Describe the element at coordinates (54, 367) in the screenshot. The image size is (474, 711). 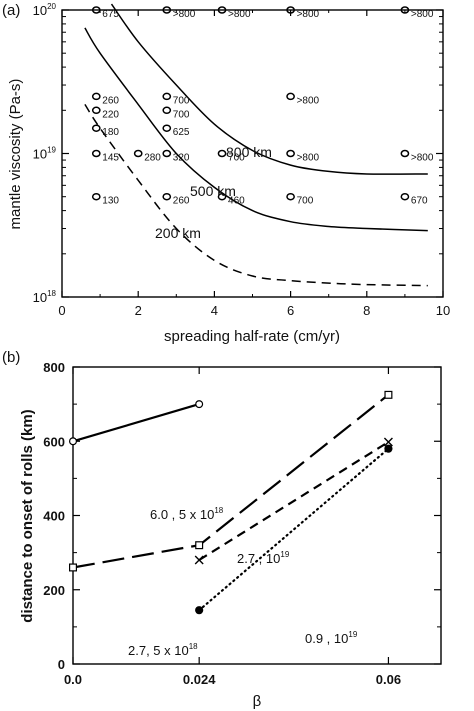
I see `y-tick-label: 800` at that location.